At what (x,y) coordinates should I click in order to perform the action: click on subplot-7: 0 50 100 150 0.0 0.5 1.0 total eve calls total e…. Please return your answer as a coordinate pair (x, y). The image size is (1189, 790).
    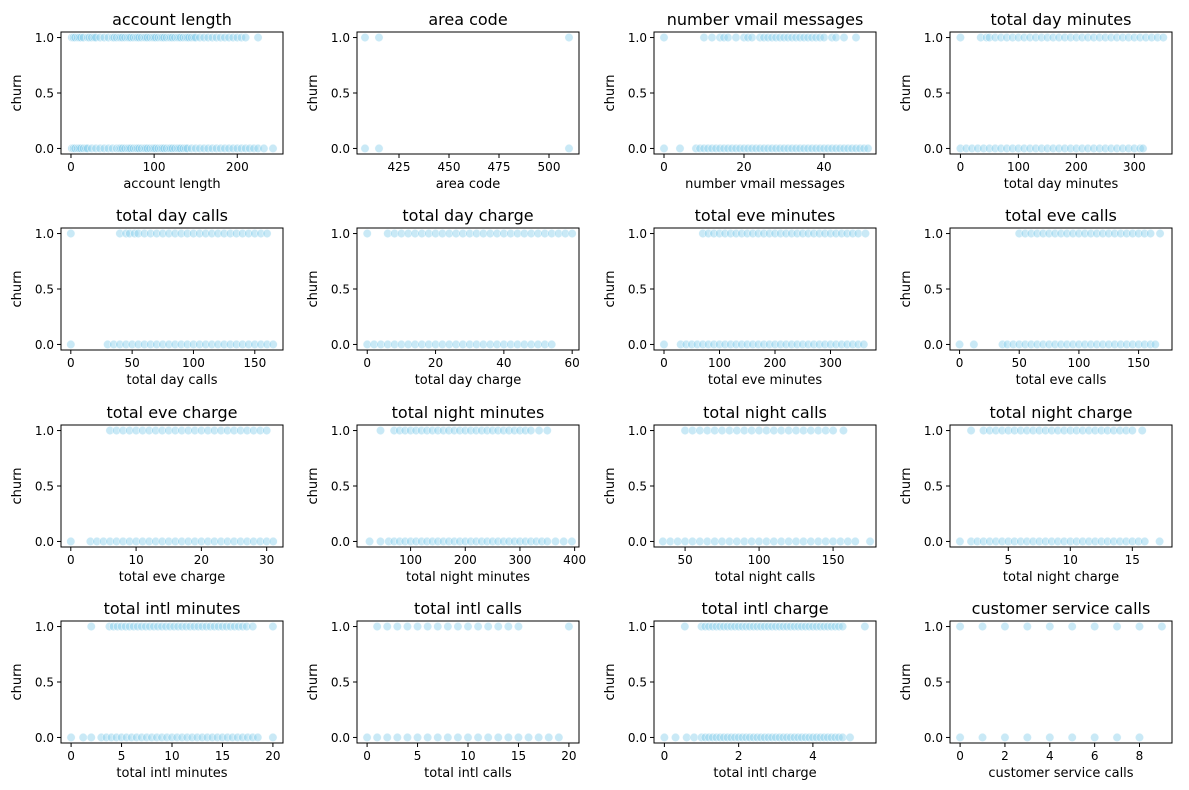
    Looking at the image, I should click on (1036, 297).